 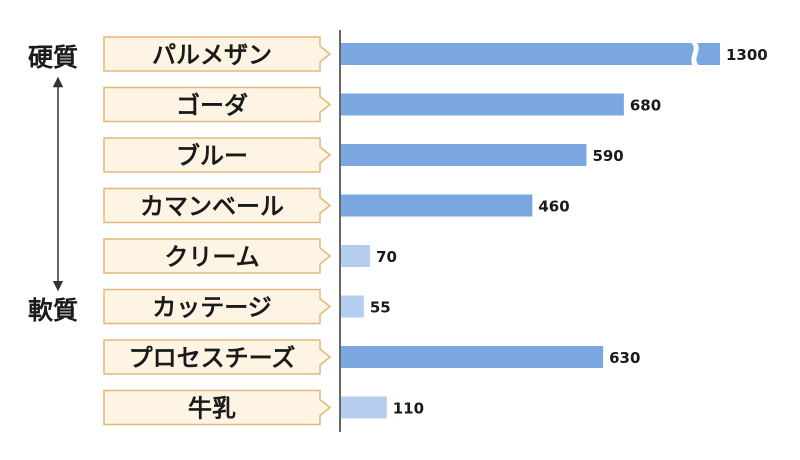 What do you see at coordinates (212, 409) in the screenshot?
I see `category-label: 牛乳` at bounding box center [212, 409].